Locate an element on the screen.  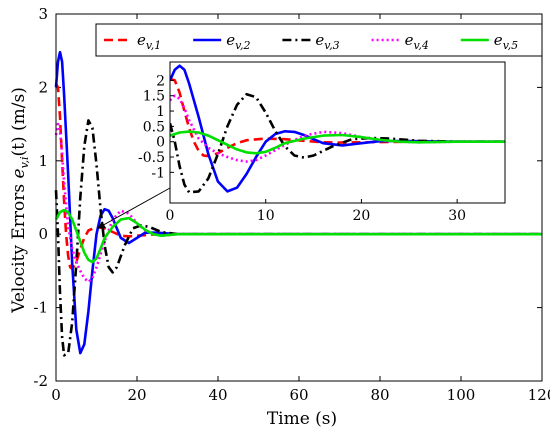
inset-x-tick-label: 10 is located at coordinates (266, 216).